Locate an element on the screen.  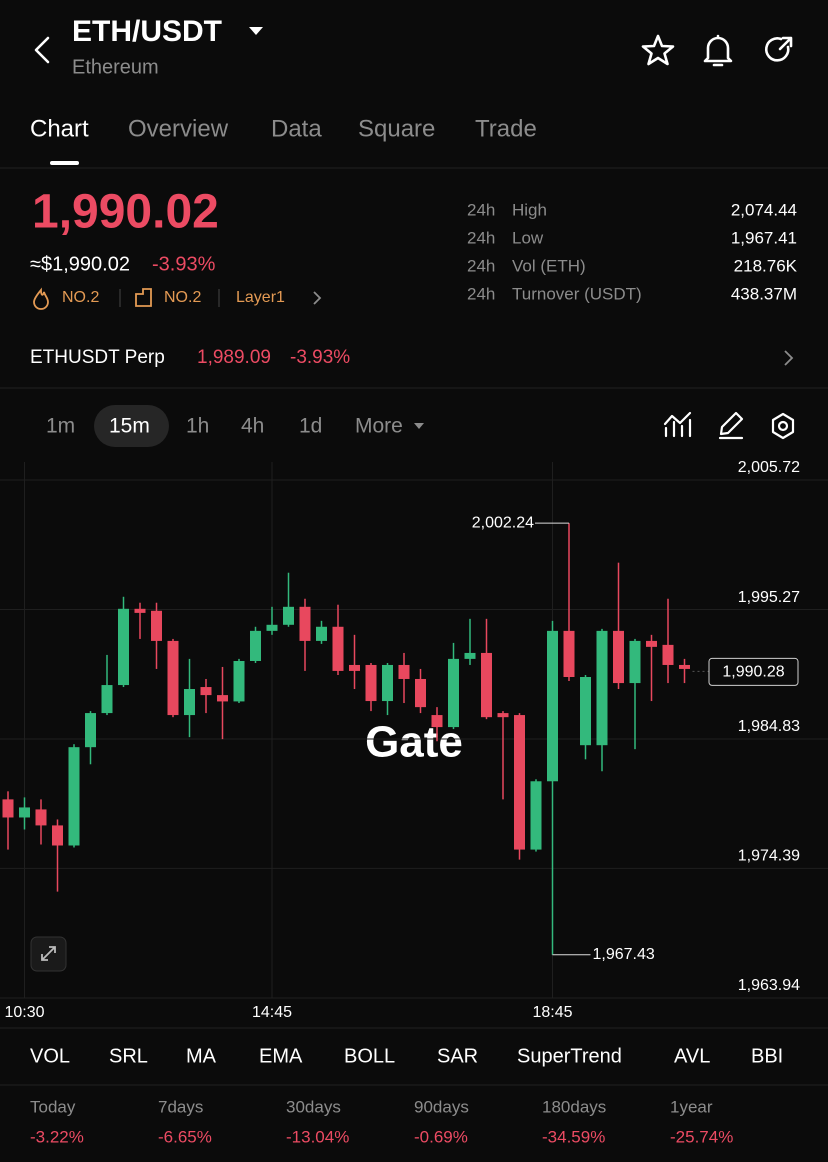
category-tag: Layer1 is located at coordinates (260, 297).